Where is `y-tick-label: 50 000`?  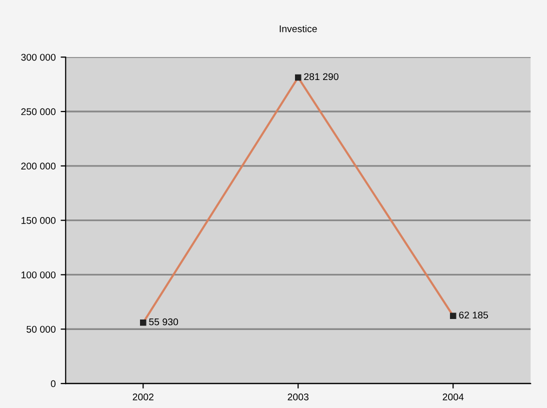 y-tick-label: 50 000 is located at coordinates (41, 329).